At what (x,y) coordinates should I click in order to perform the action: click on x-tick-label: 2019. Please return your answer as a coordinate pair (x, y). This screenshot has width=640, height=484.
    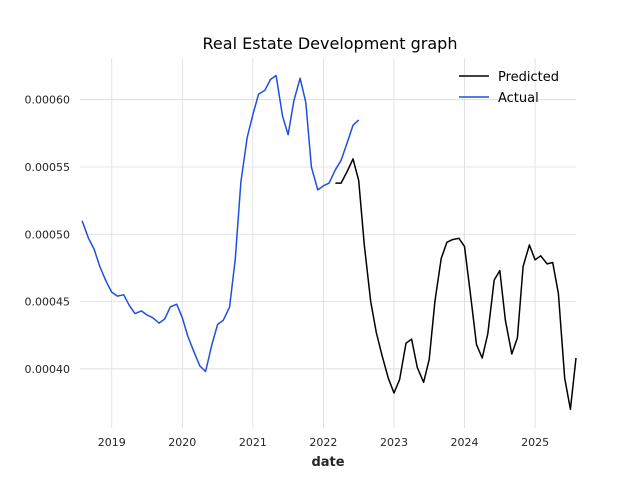
    Looking at the image, I should click on (112, 442).